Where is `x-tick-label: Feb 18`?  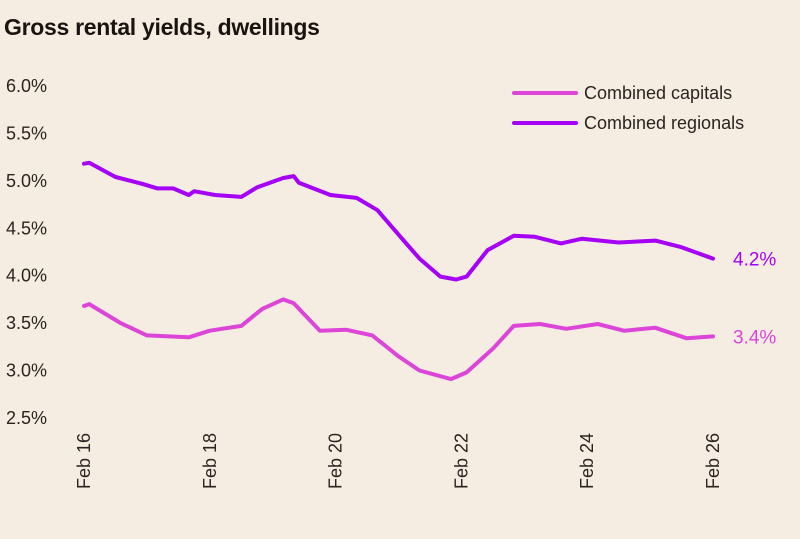 x-tick-label: Feb 18 is located at coordinates (210, 461).